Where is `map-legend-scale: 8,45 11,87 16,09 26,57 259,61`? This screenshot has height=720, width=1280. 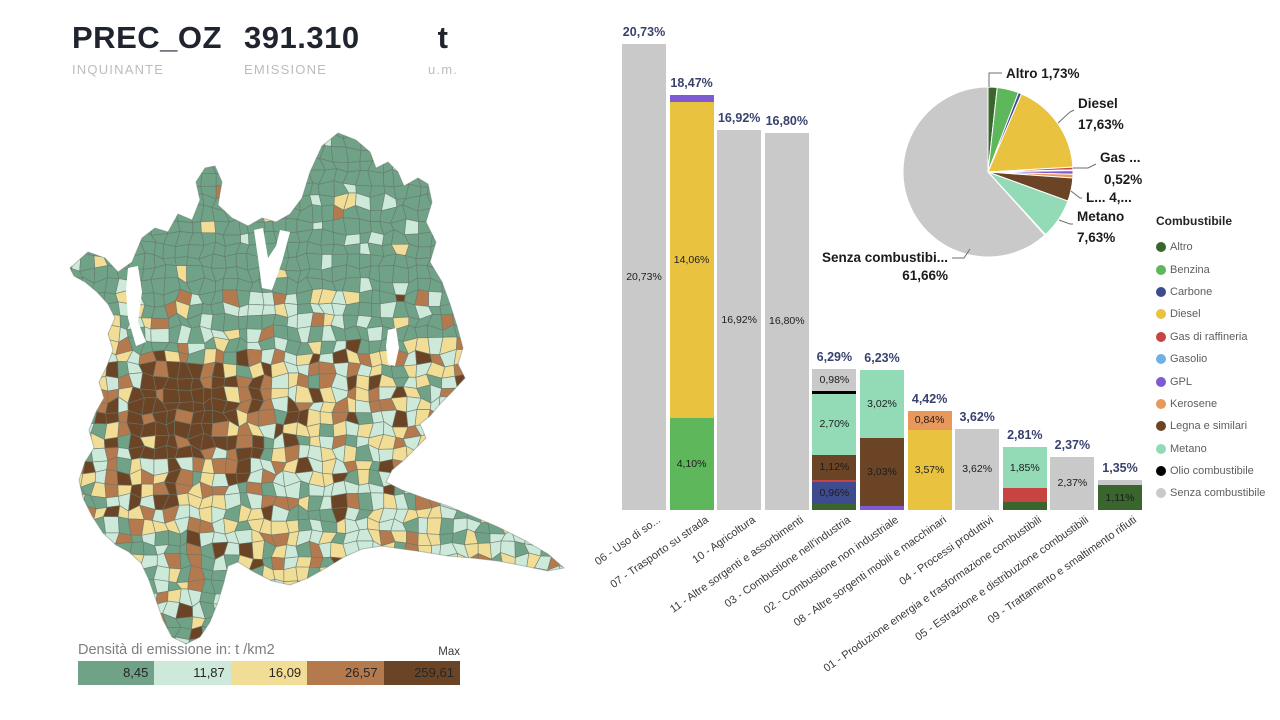
map-legend-scale: 8,45 11,87 16,09 26,57 259,61 is located at coordinates (269, 673).